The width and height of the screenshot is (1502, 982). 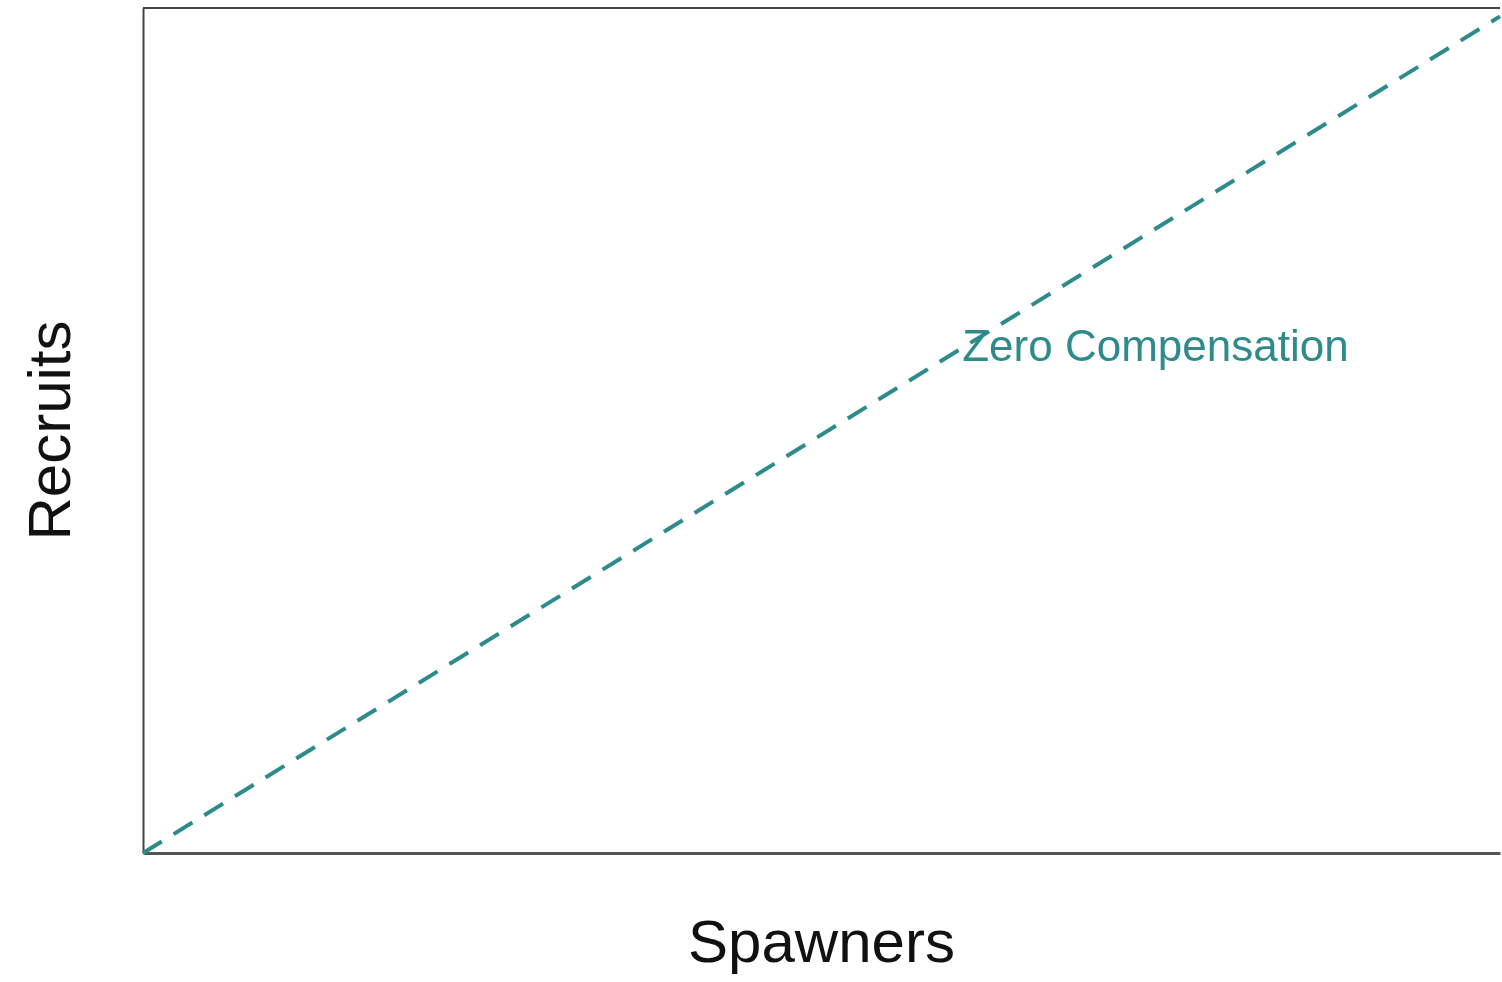 I want to click on x-axis-title: Spawners, so click(x=821, y=941).